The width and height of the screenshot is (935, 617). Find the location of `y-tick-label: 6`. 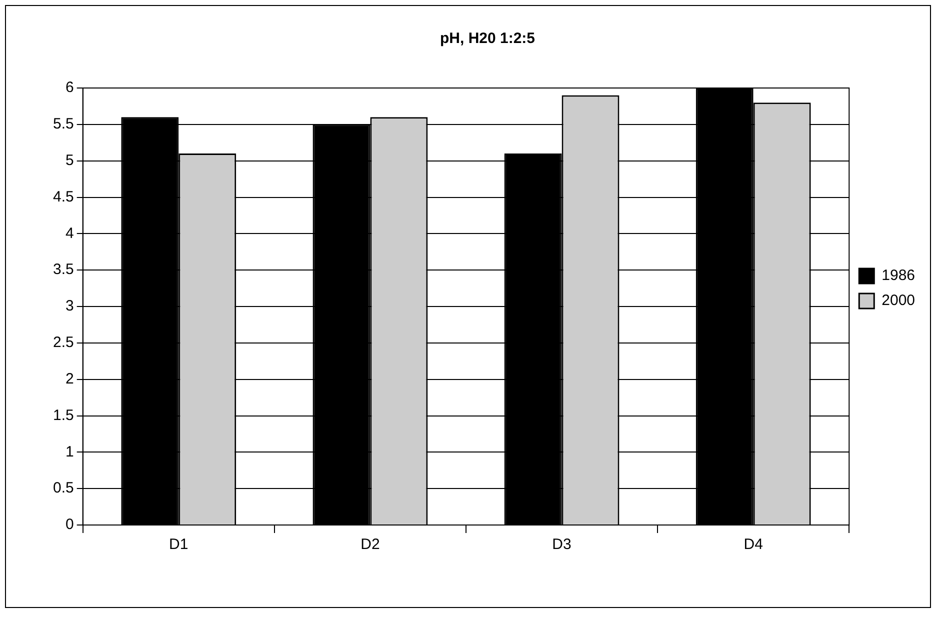

y-tick-label: 6 is located at coordinates (70, 87).